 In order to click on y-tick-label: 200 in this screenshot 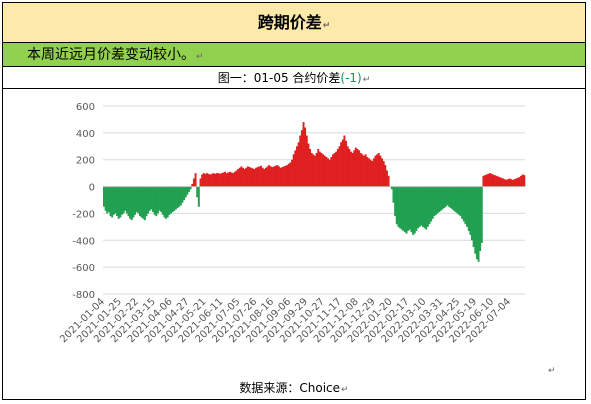, I will do `click(85, 161)`.